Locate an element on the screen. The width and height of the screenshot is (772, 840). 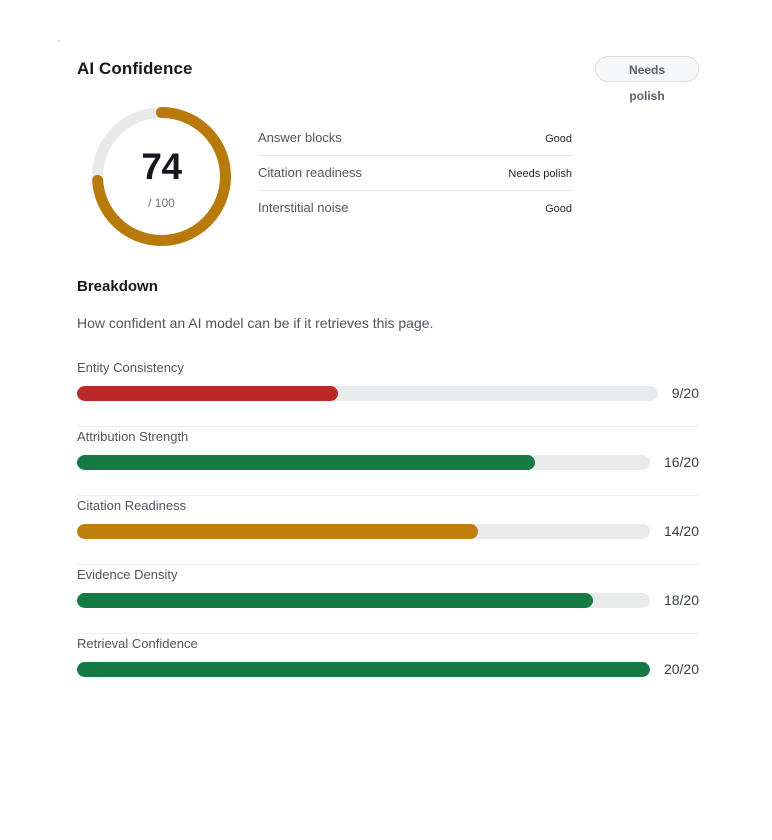
metric-label: Retrieval Confidence is located at coordinates (137, 643).